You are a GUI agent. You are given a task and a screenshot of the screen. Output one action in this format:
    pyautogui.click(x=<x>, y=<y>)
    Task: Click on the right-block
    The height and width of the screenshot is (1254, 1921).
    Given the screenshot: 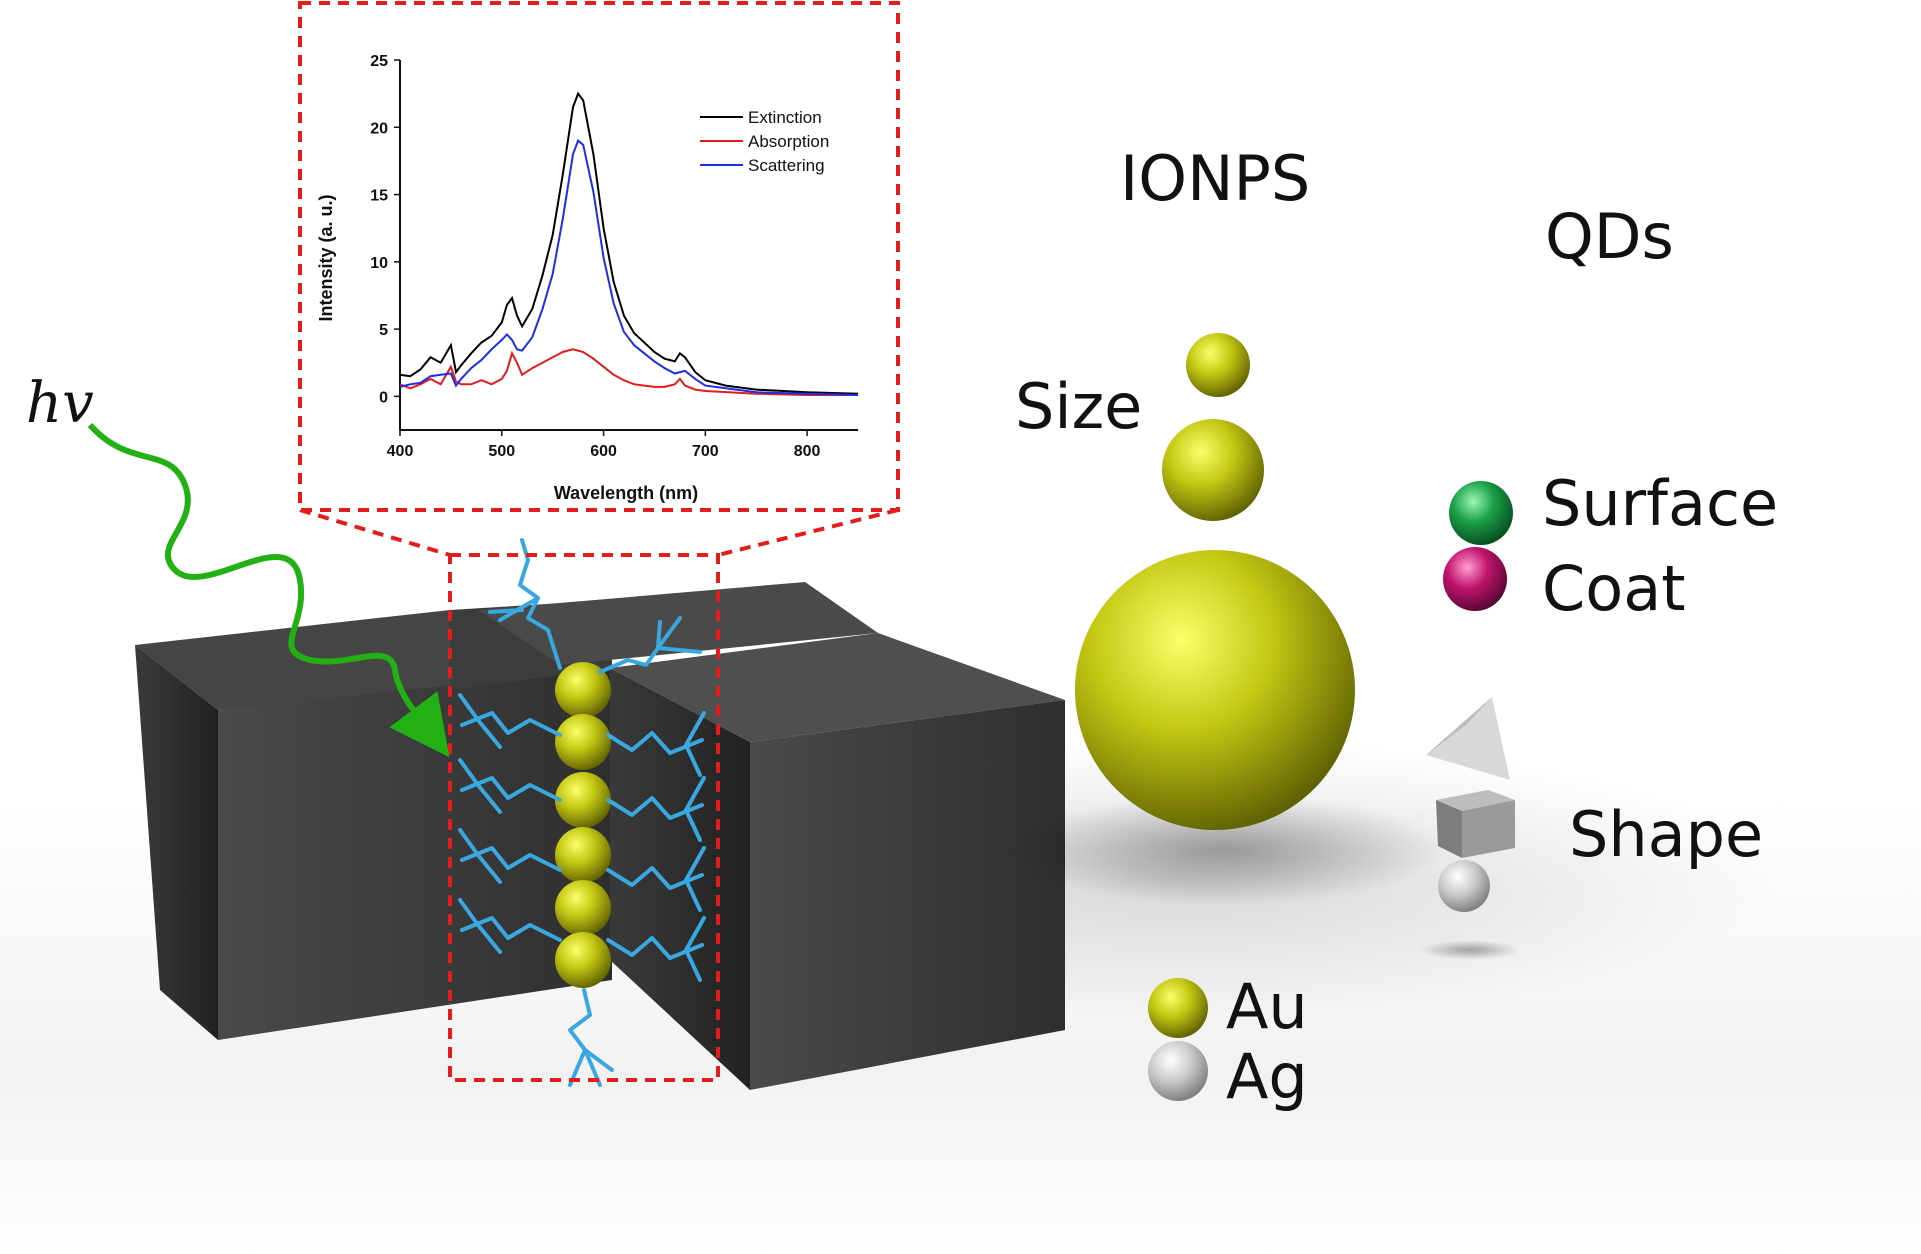 What is the action you would take?
    pyautogui.click(x=837, y=861)
    